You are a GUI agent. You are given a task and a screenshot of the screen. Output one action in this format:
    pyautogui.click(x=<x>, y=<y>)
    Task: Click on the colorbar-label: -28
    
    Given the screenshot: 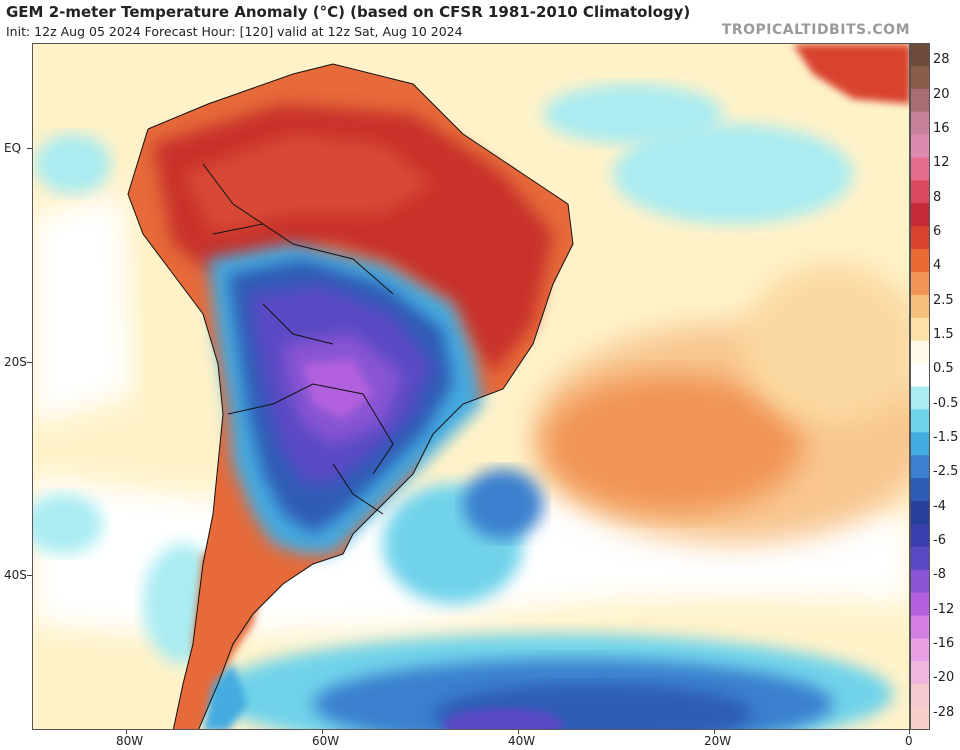 What is the action you would take?
    pyautogui.click(x=944, y=712)
    